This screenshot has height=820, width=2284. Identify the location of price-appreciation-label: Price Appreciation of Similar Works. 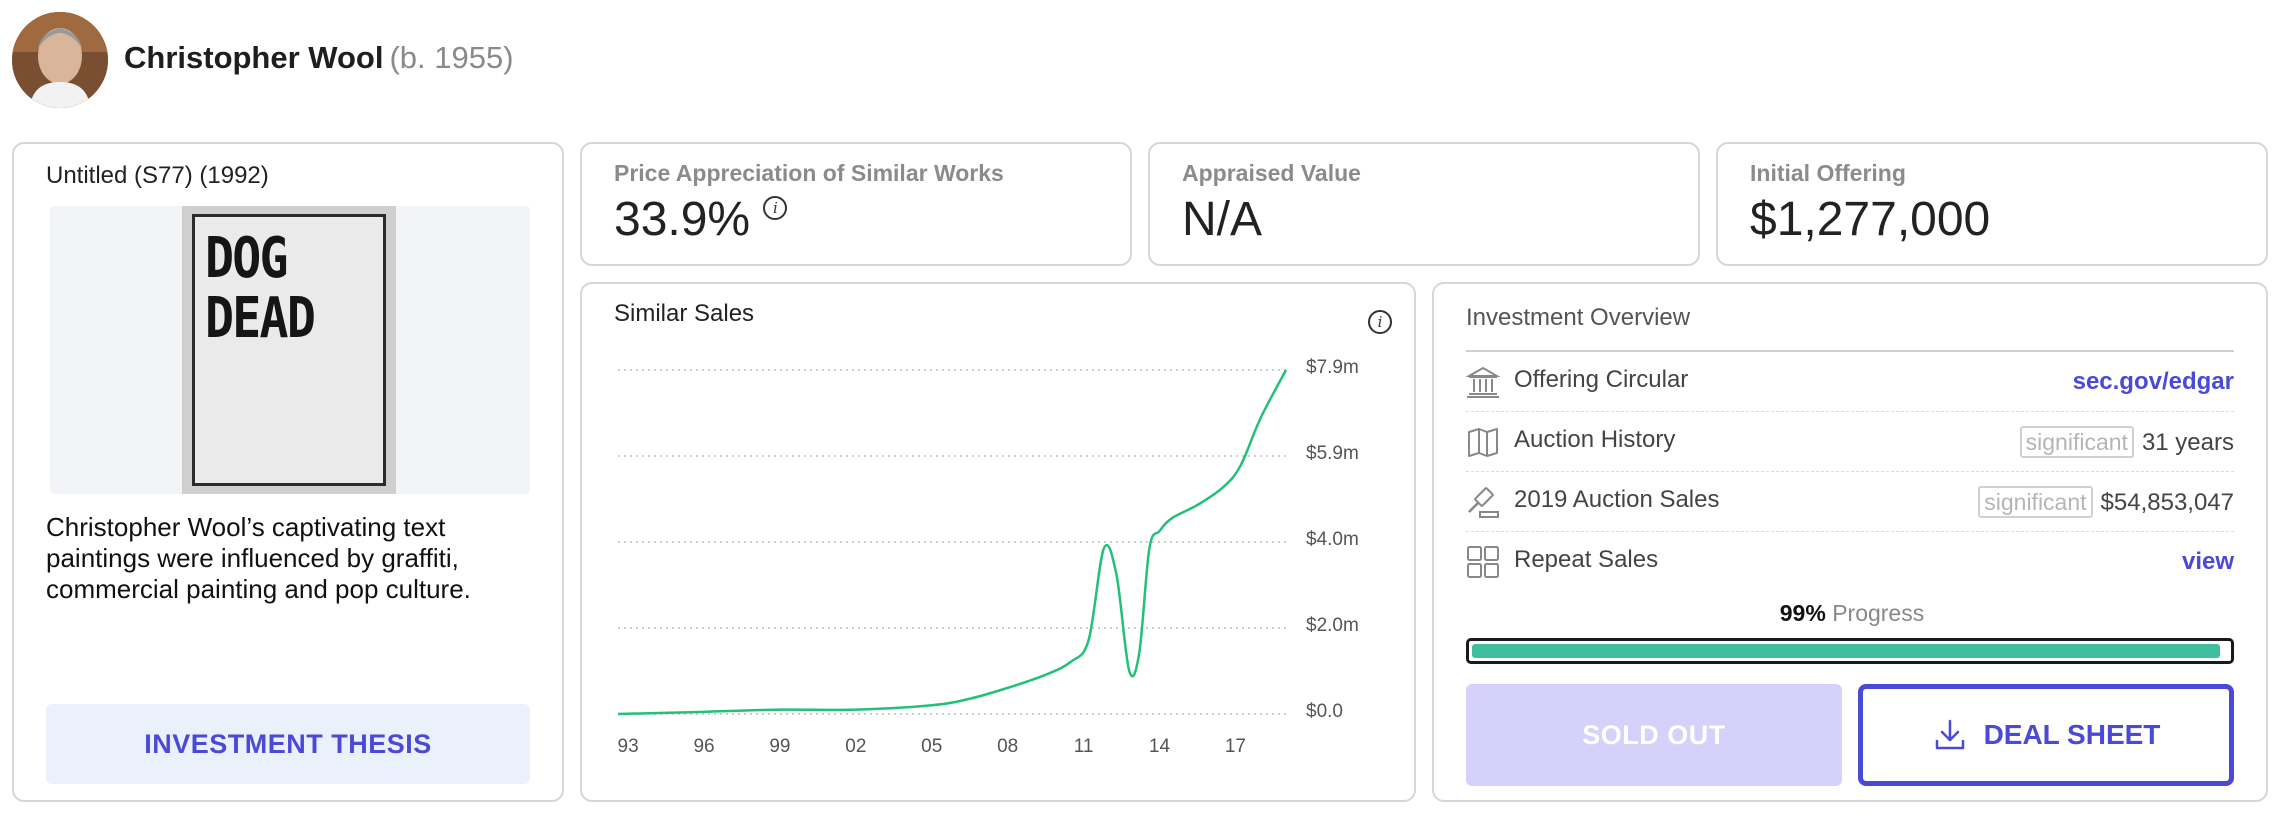
(809, 173).